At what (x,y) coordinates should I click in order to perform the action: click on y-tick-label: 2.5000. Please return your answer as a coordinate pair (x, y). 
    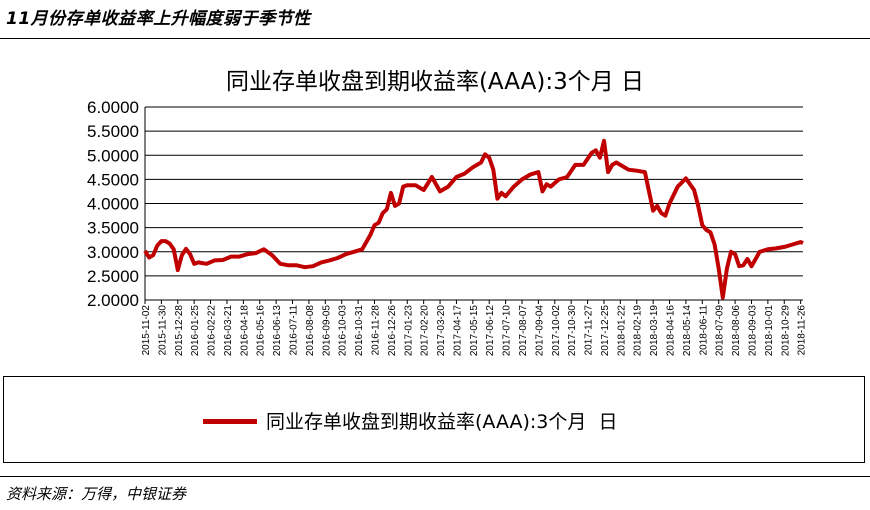
    Looking at the image, I should click on (113, 276).